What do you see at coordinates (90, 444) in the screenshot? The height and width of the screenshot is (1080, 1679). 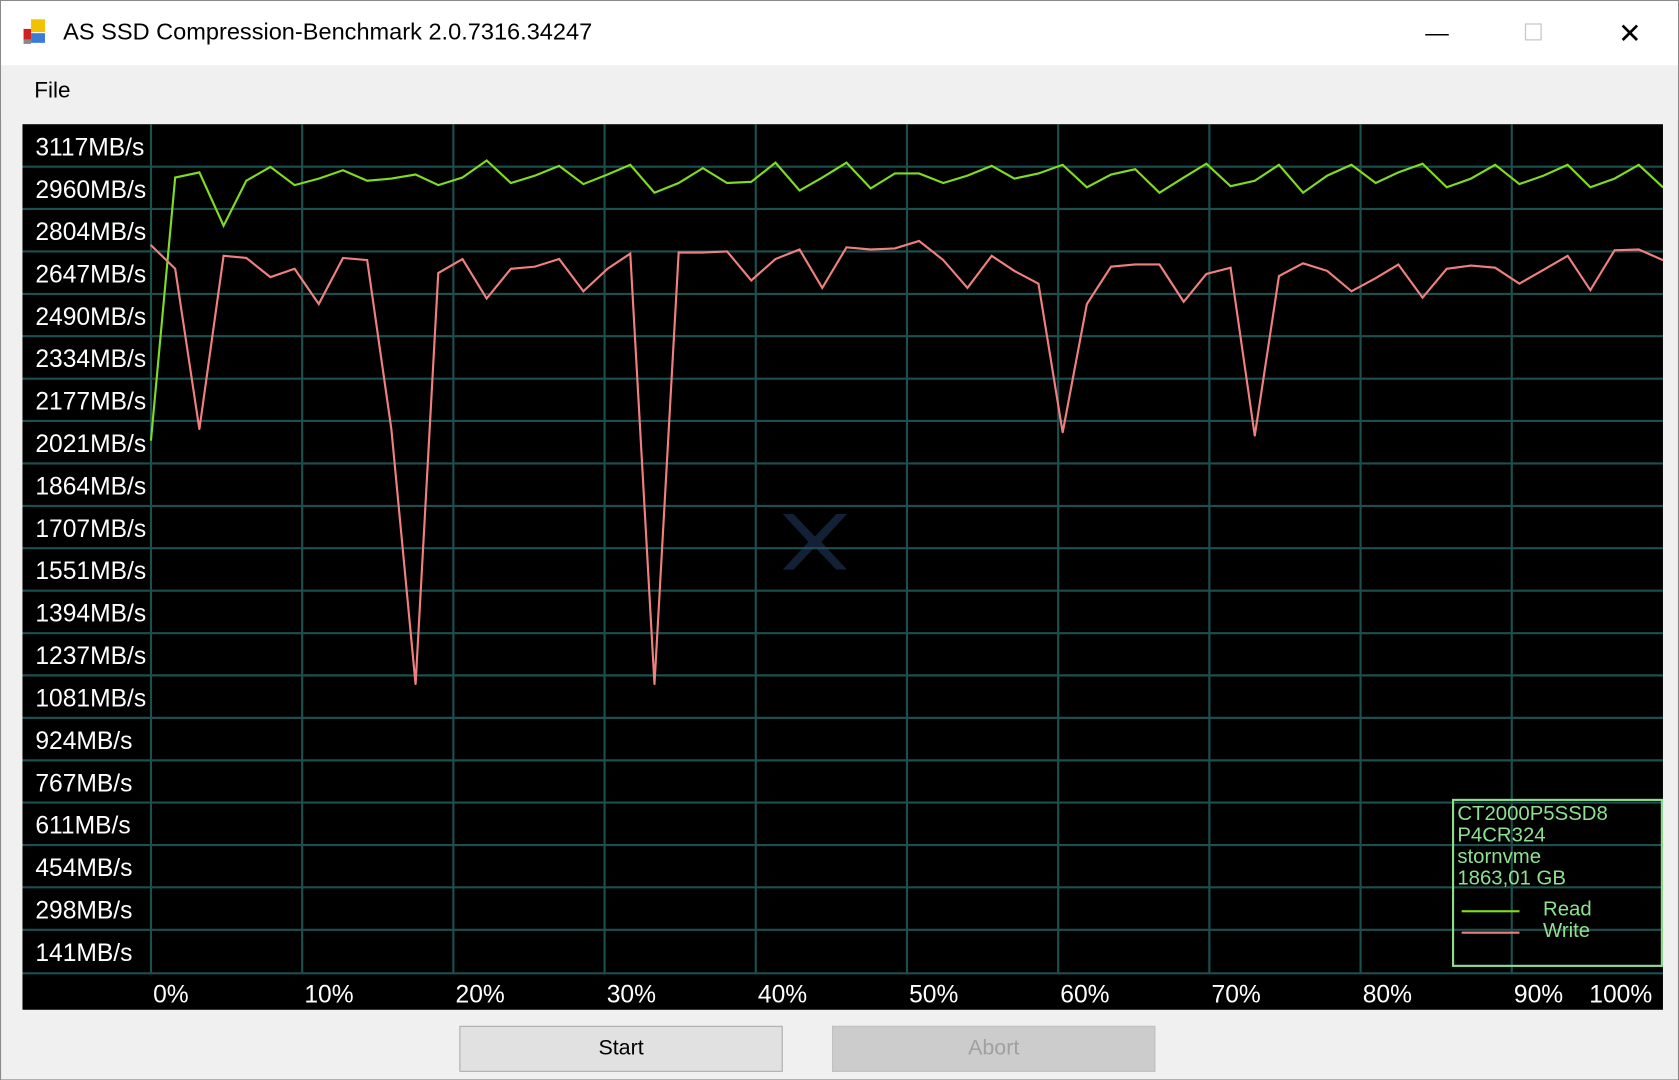 I see `y-tick-label: 2021MB/s` at bounding box center [90, 444].